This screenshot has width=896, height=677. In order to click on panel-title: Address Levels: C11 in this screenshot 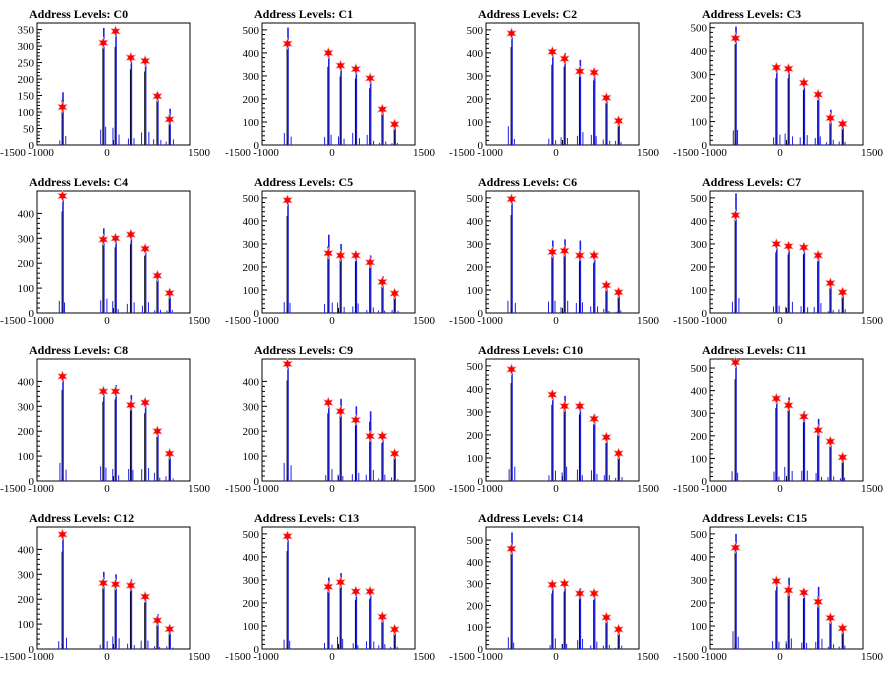, I will do `click(754, 350)`.